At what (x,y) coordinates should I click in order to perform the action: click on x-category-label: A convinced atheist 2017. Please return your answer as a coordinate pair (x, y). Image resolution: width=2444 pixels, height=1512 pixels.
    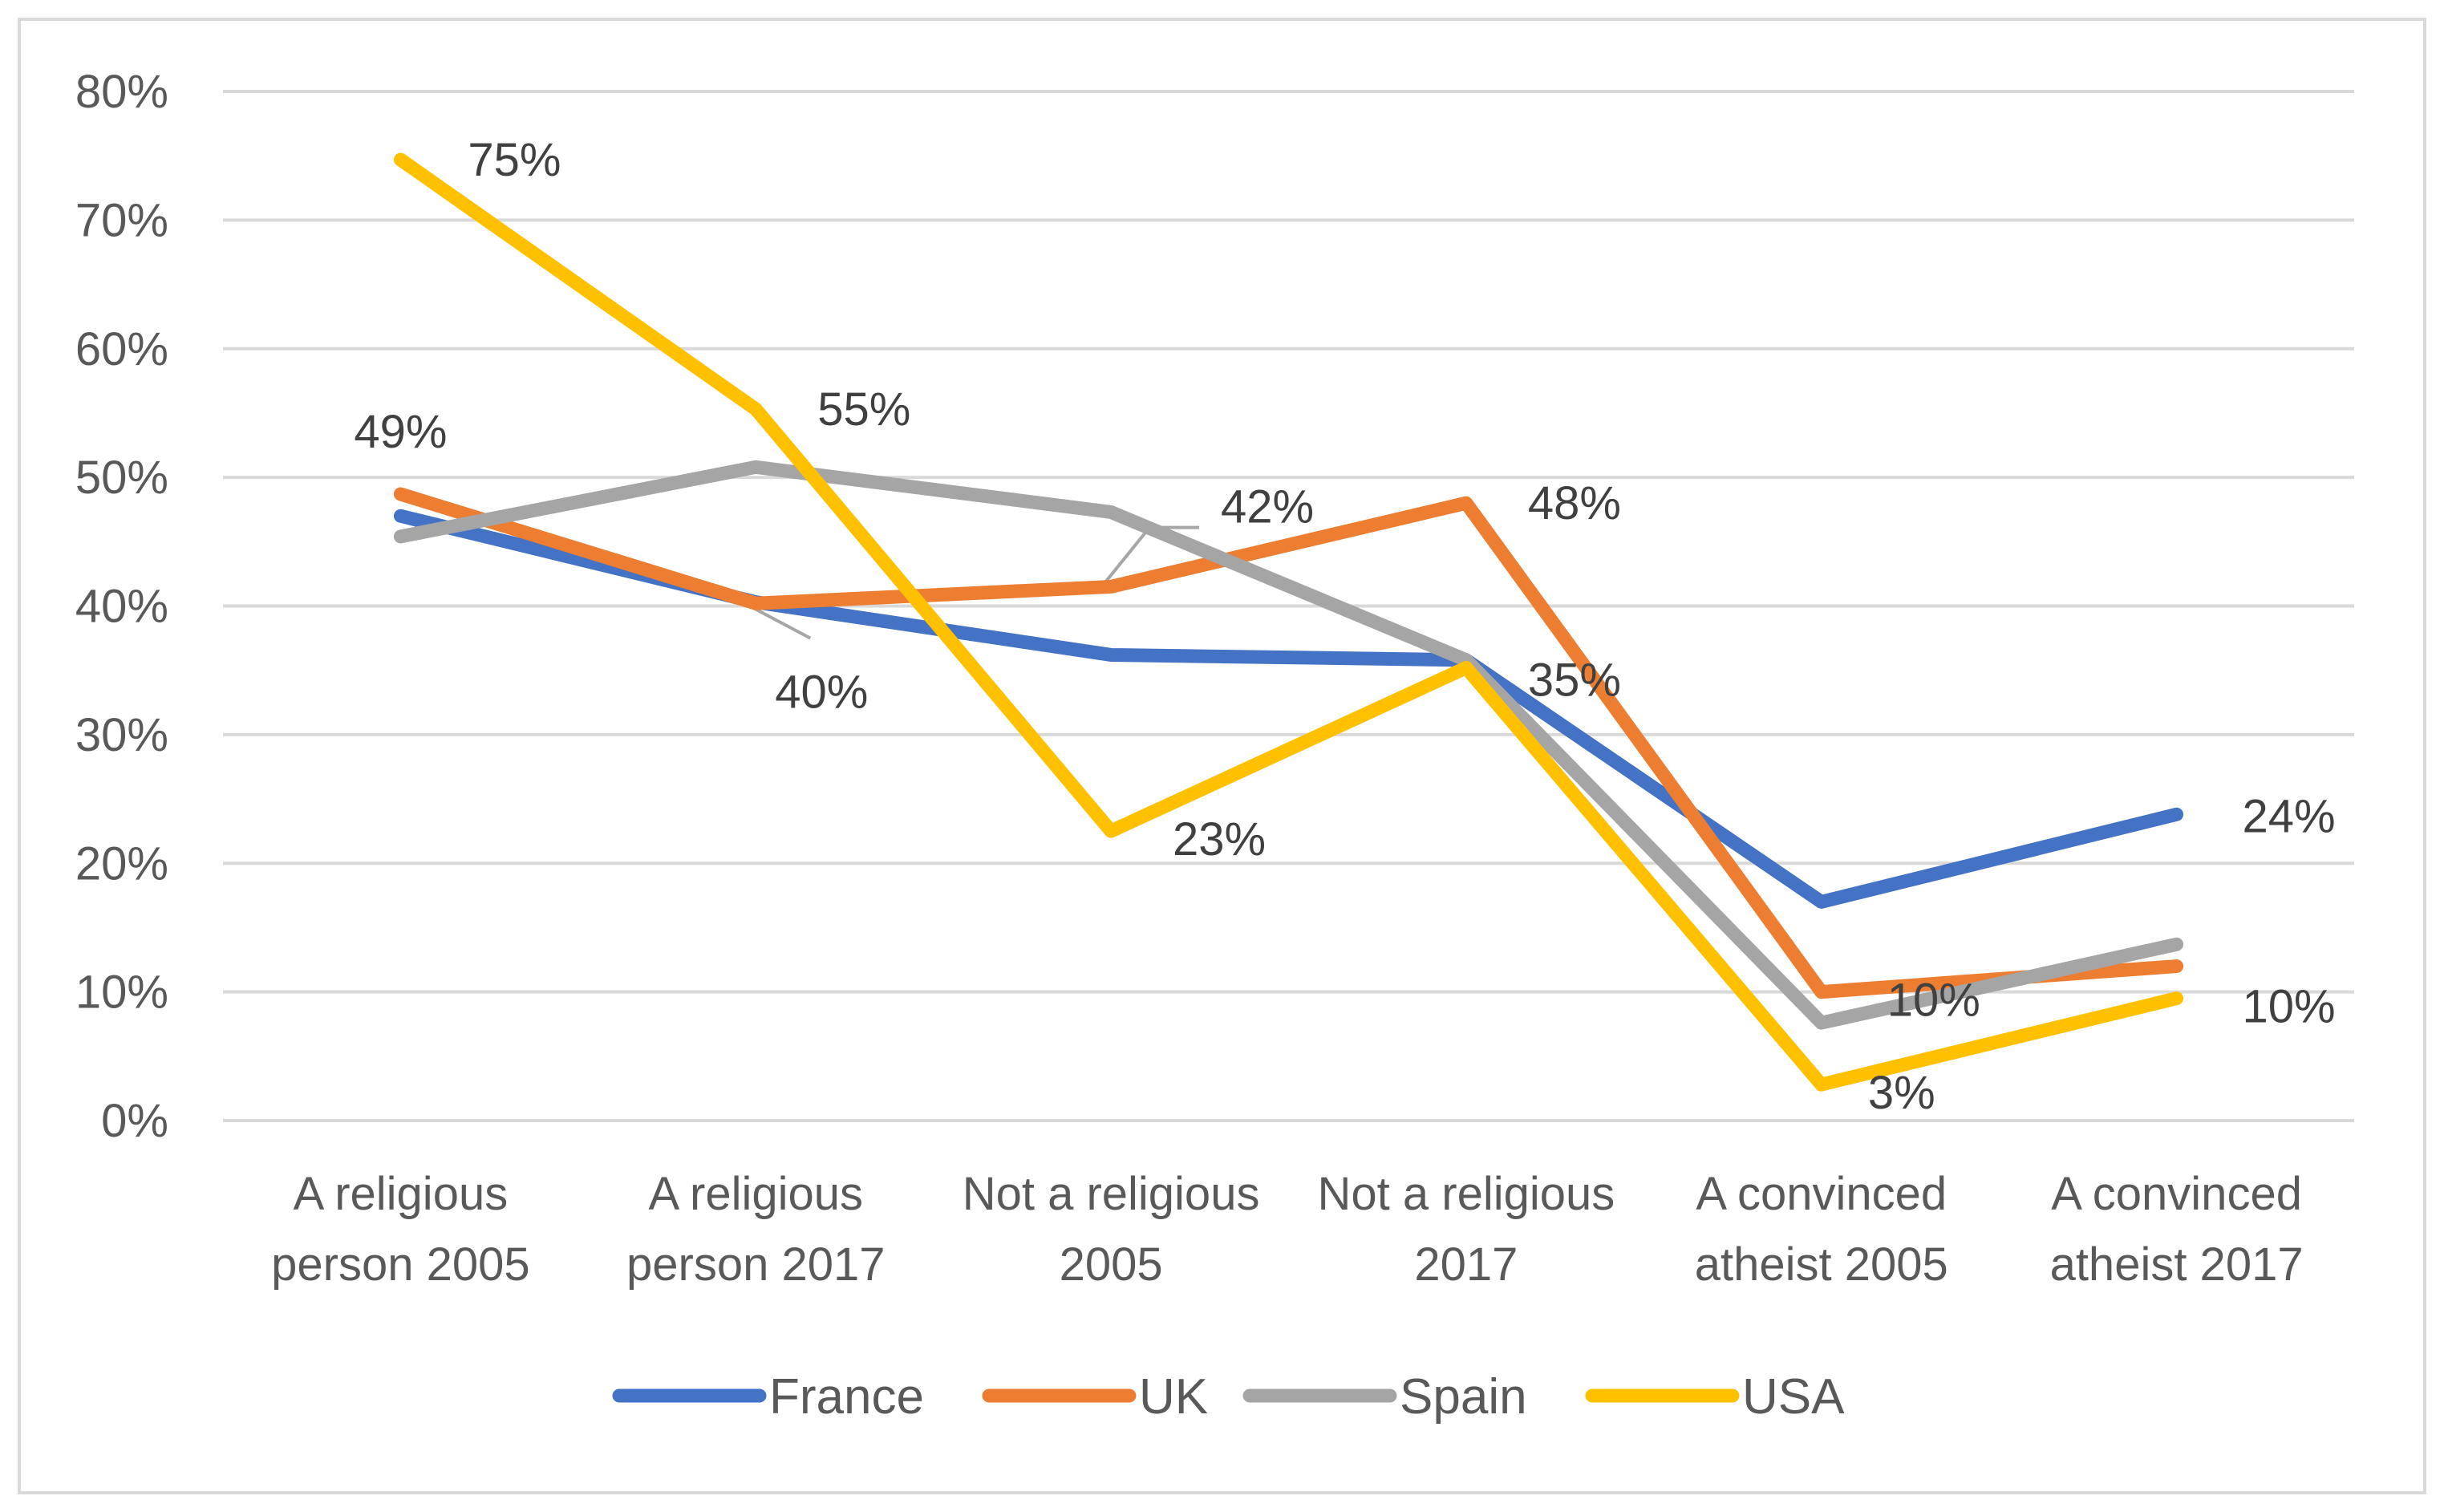
    Looking at the image, I should click on (2177, 1229).